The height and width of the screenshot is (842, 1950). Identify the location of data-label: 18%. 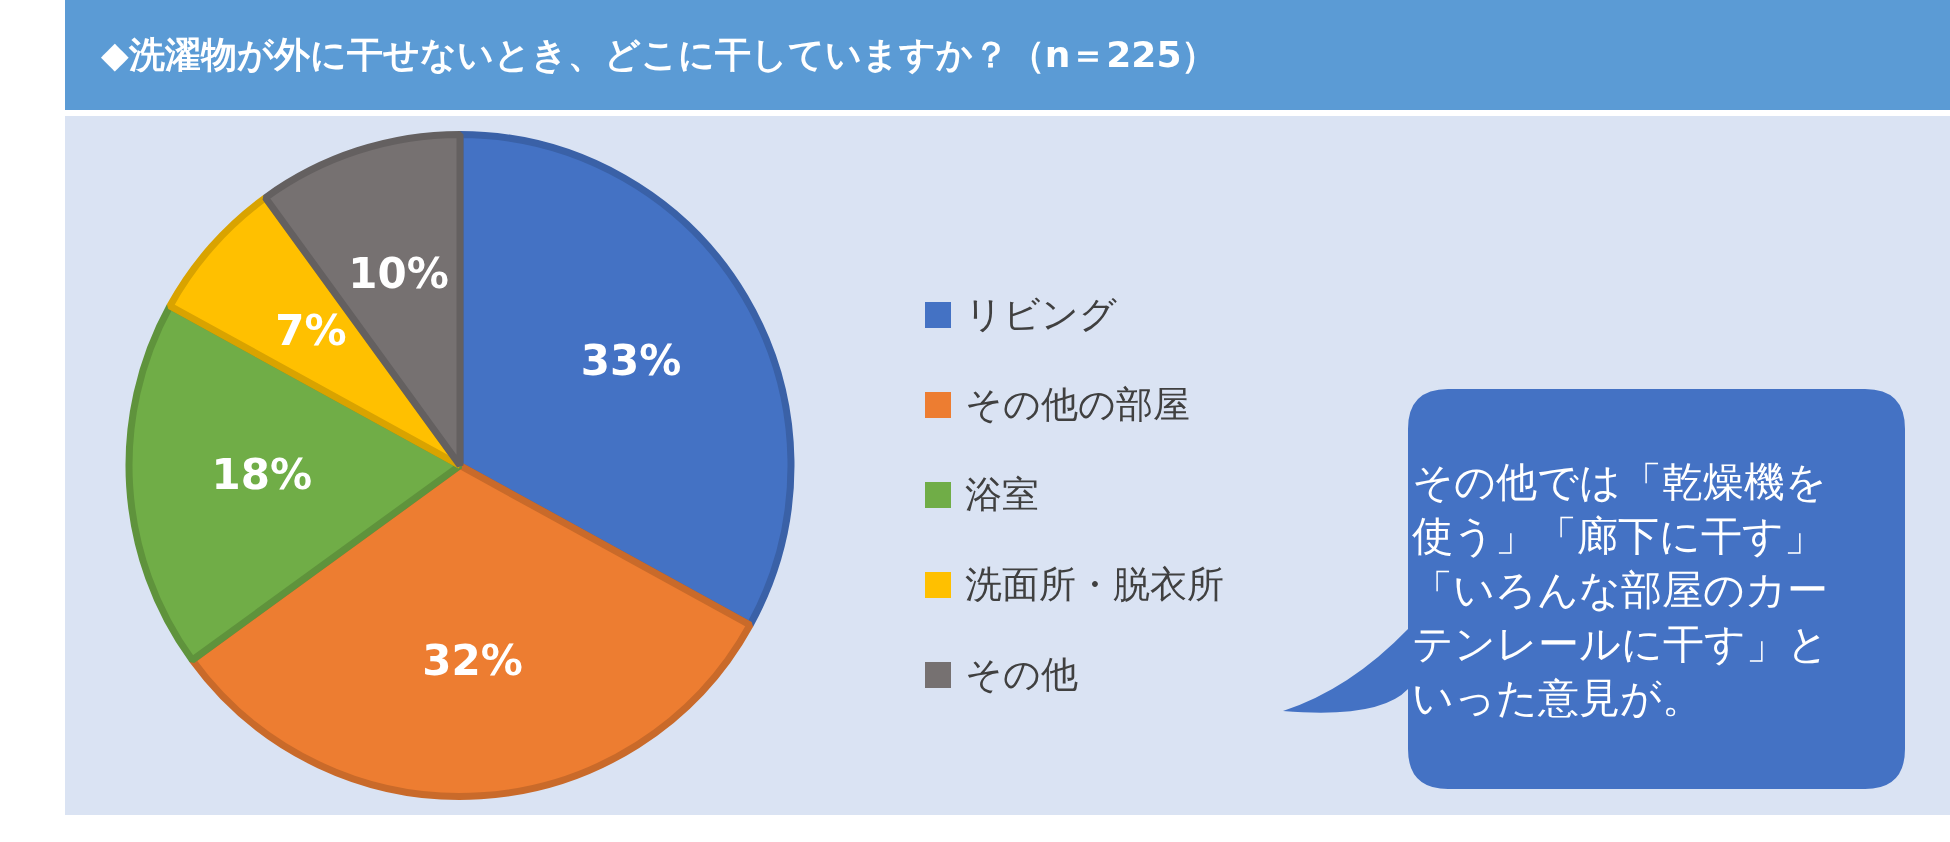
(262, 474).